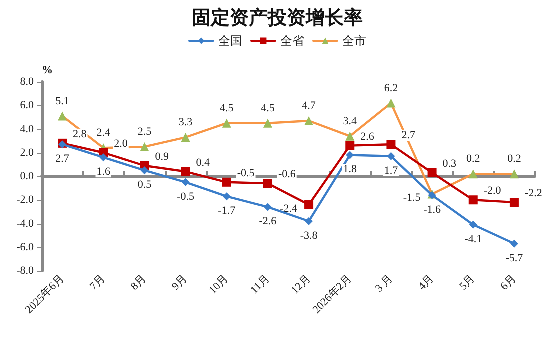  What do you see at coordinates (98, 282) in the screenshot?
I see `x-tick-label: 7月` at bounding box center [98, 282].